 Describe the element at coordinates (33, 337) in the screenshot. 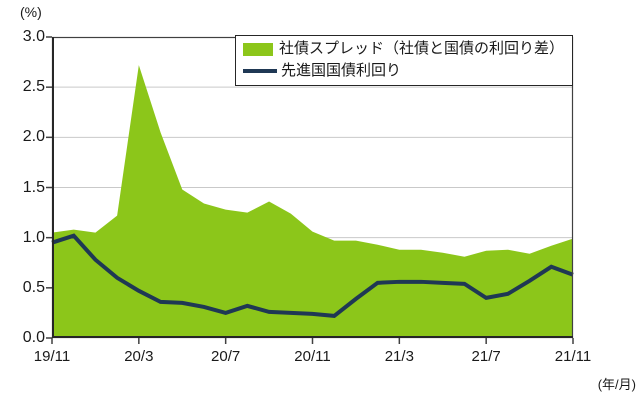

I see `y-tick-label: 0.0` at that location.